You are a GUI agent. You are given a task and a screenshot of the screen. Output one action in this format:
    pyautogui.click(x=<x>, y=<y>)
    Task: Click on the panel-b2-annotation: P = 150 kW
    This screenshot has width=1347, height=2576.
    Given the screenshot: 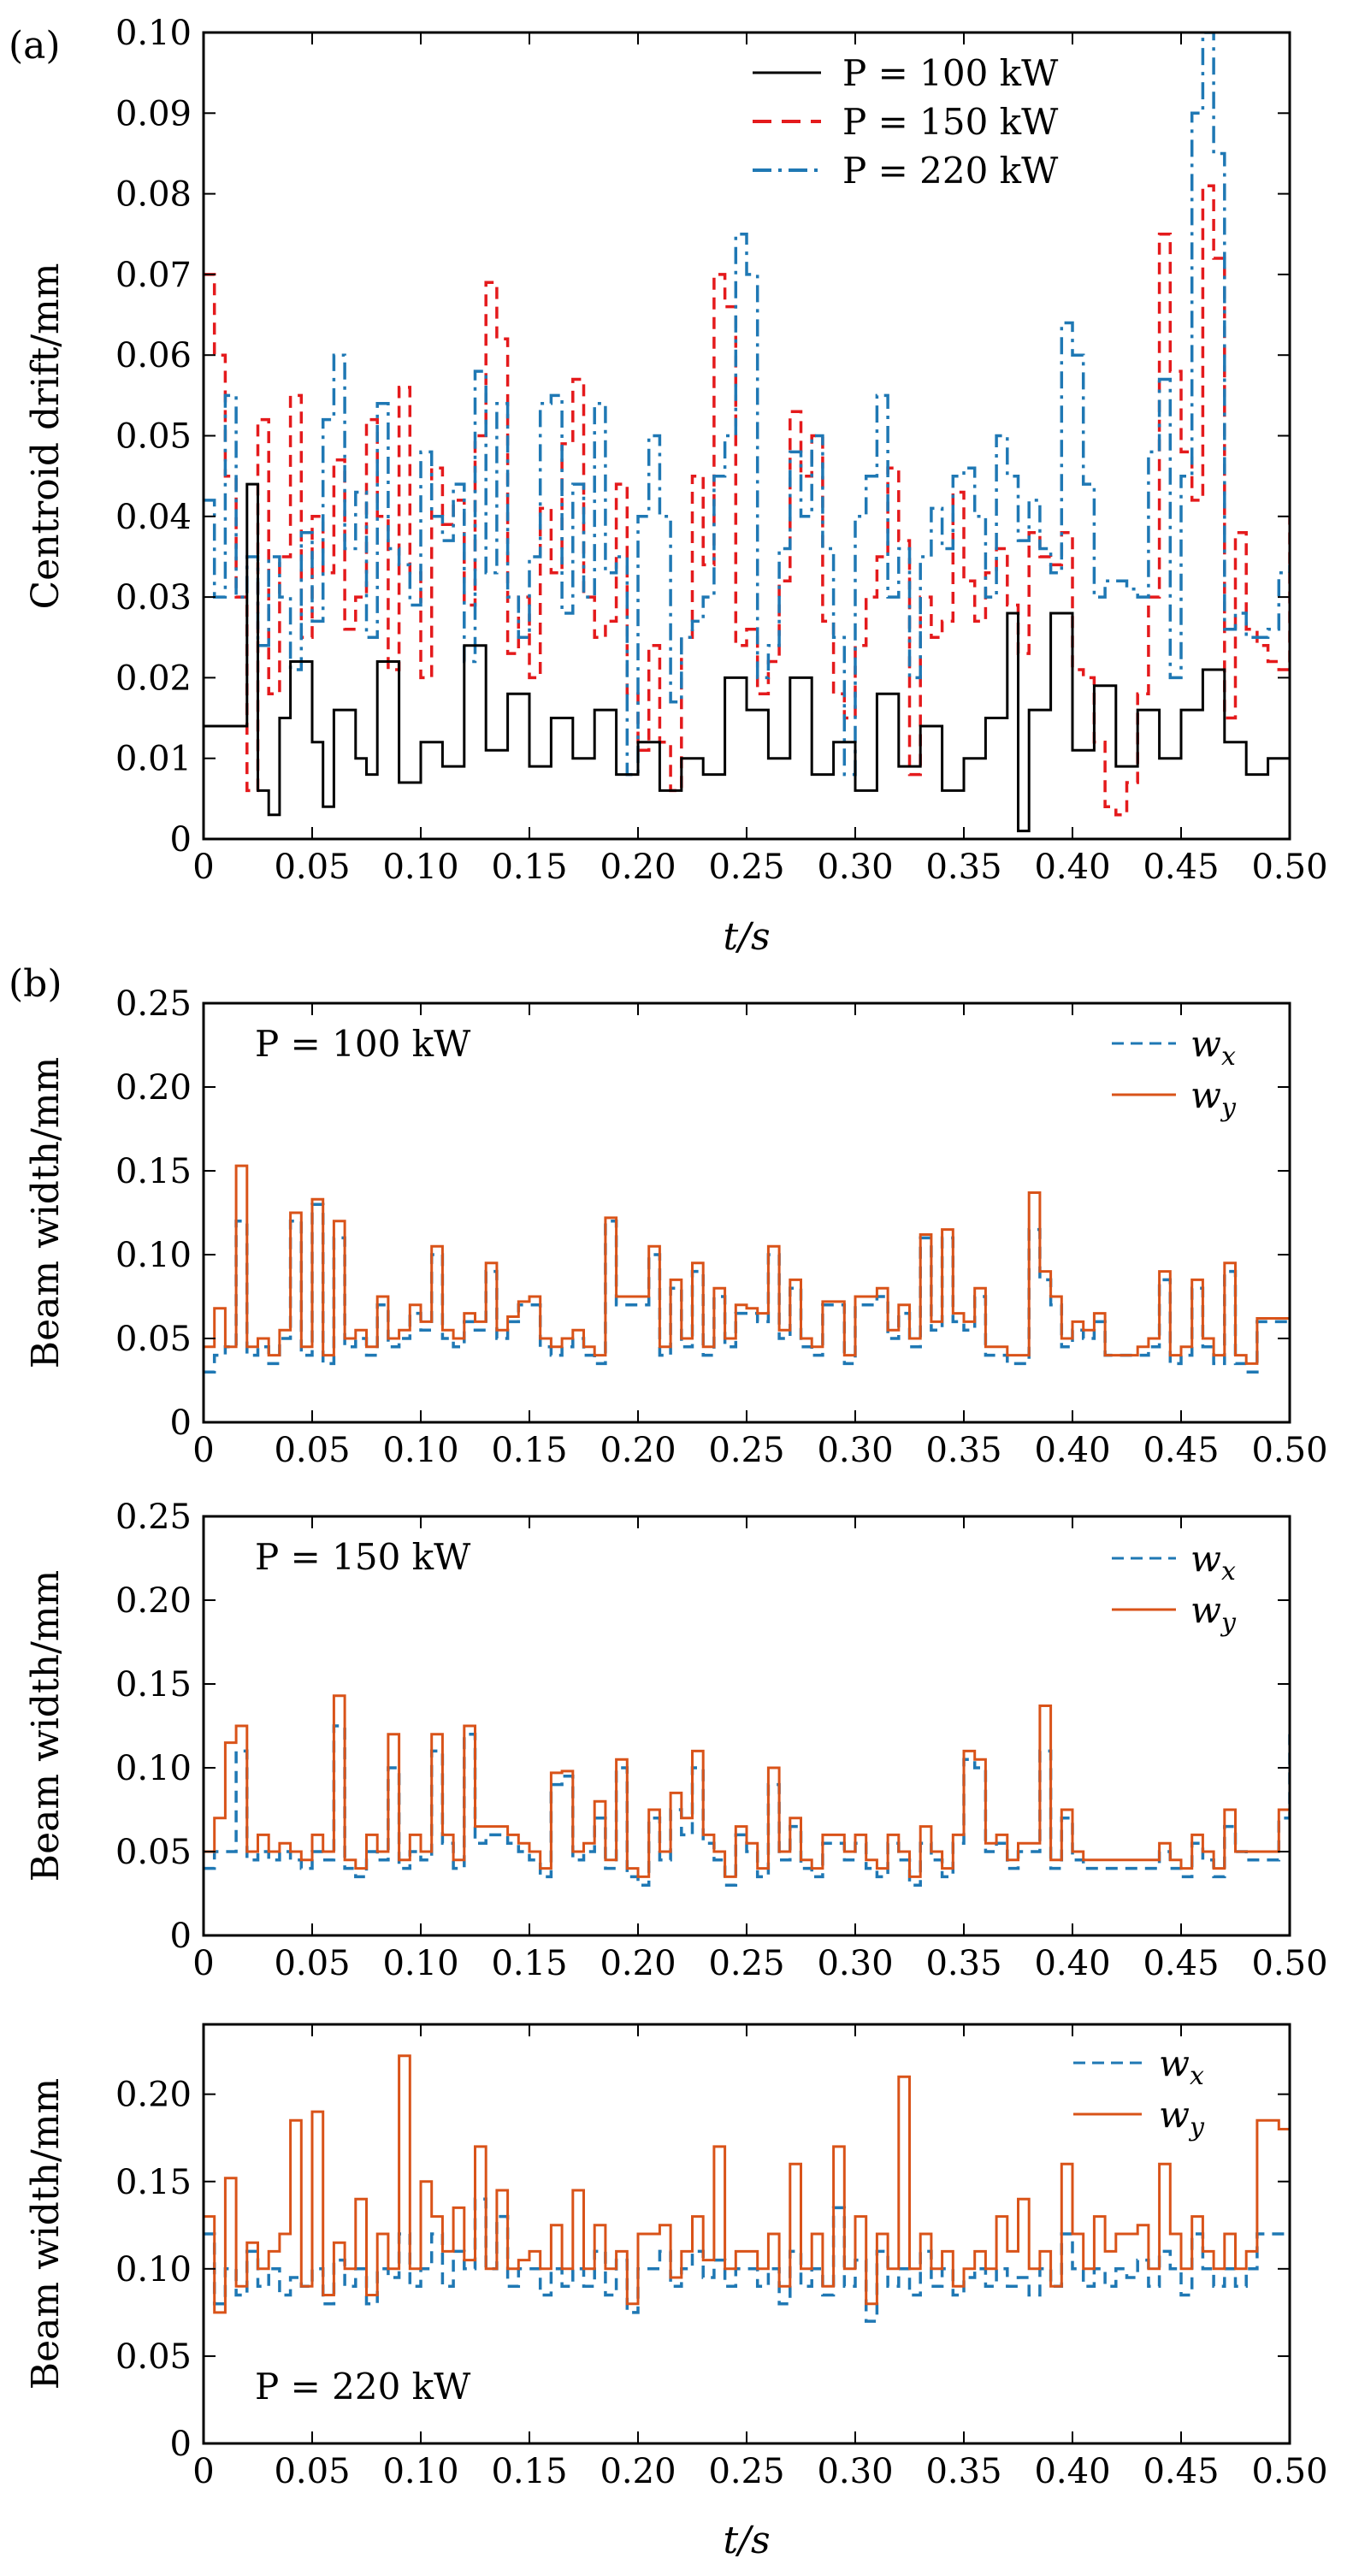 What is the action you would take?
    pyautogui.click(x=363, y=1557)
    